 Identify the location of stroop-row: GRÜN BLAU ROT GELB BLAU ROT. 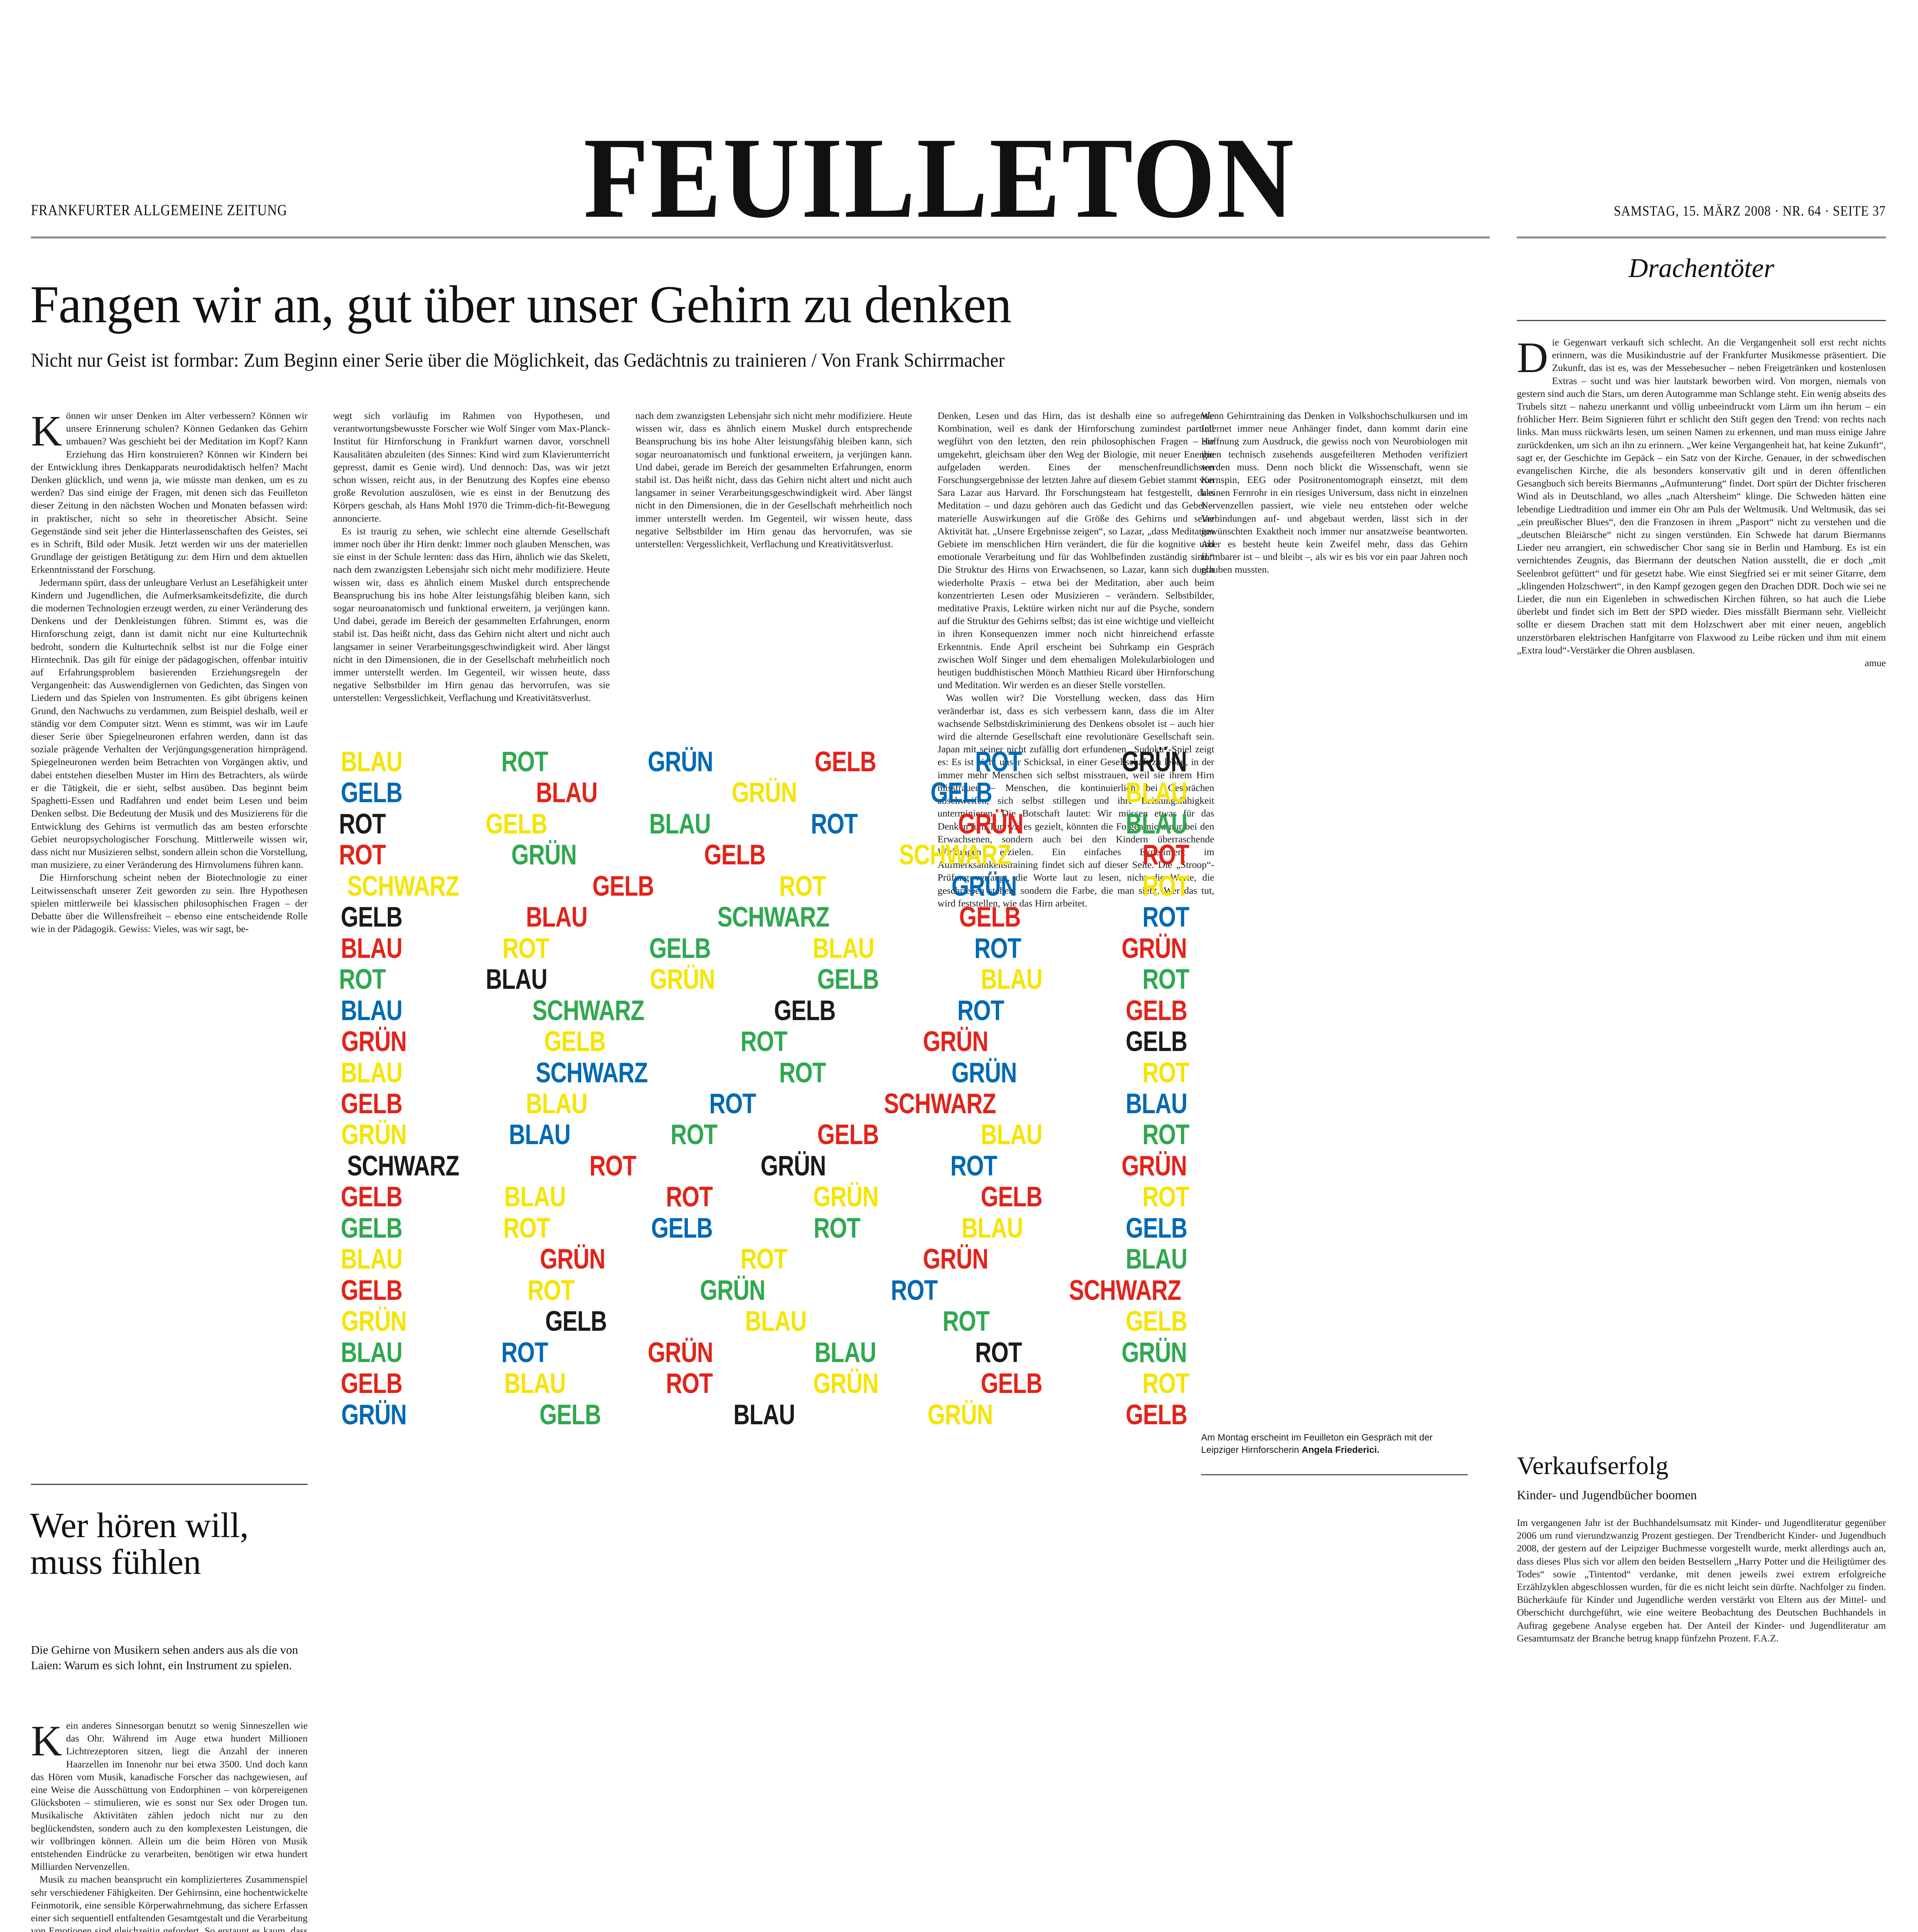
(764, 1135).